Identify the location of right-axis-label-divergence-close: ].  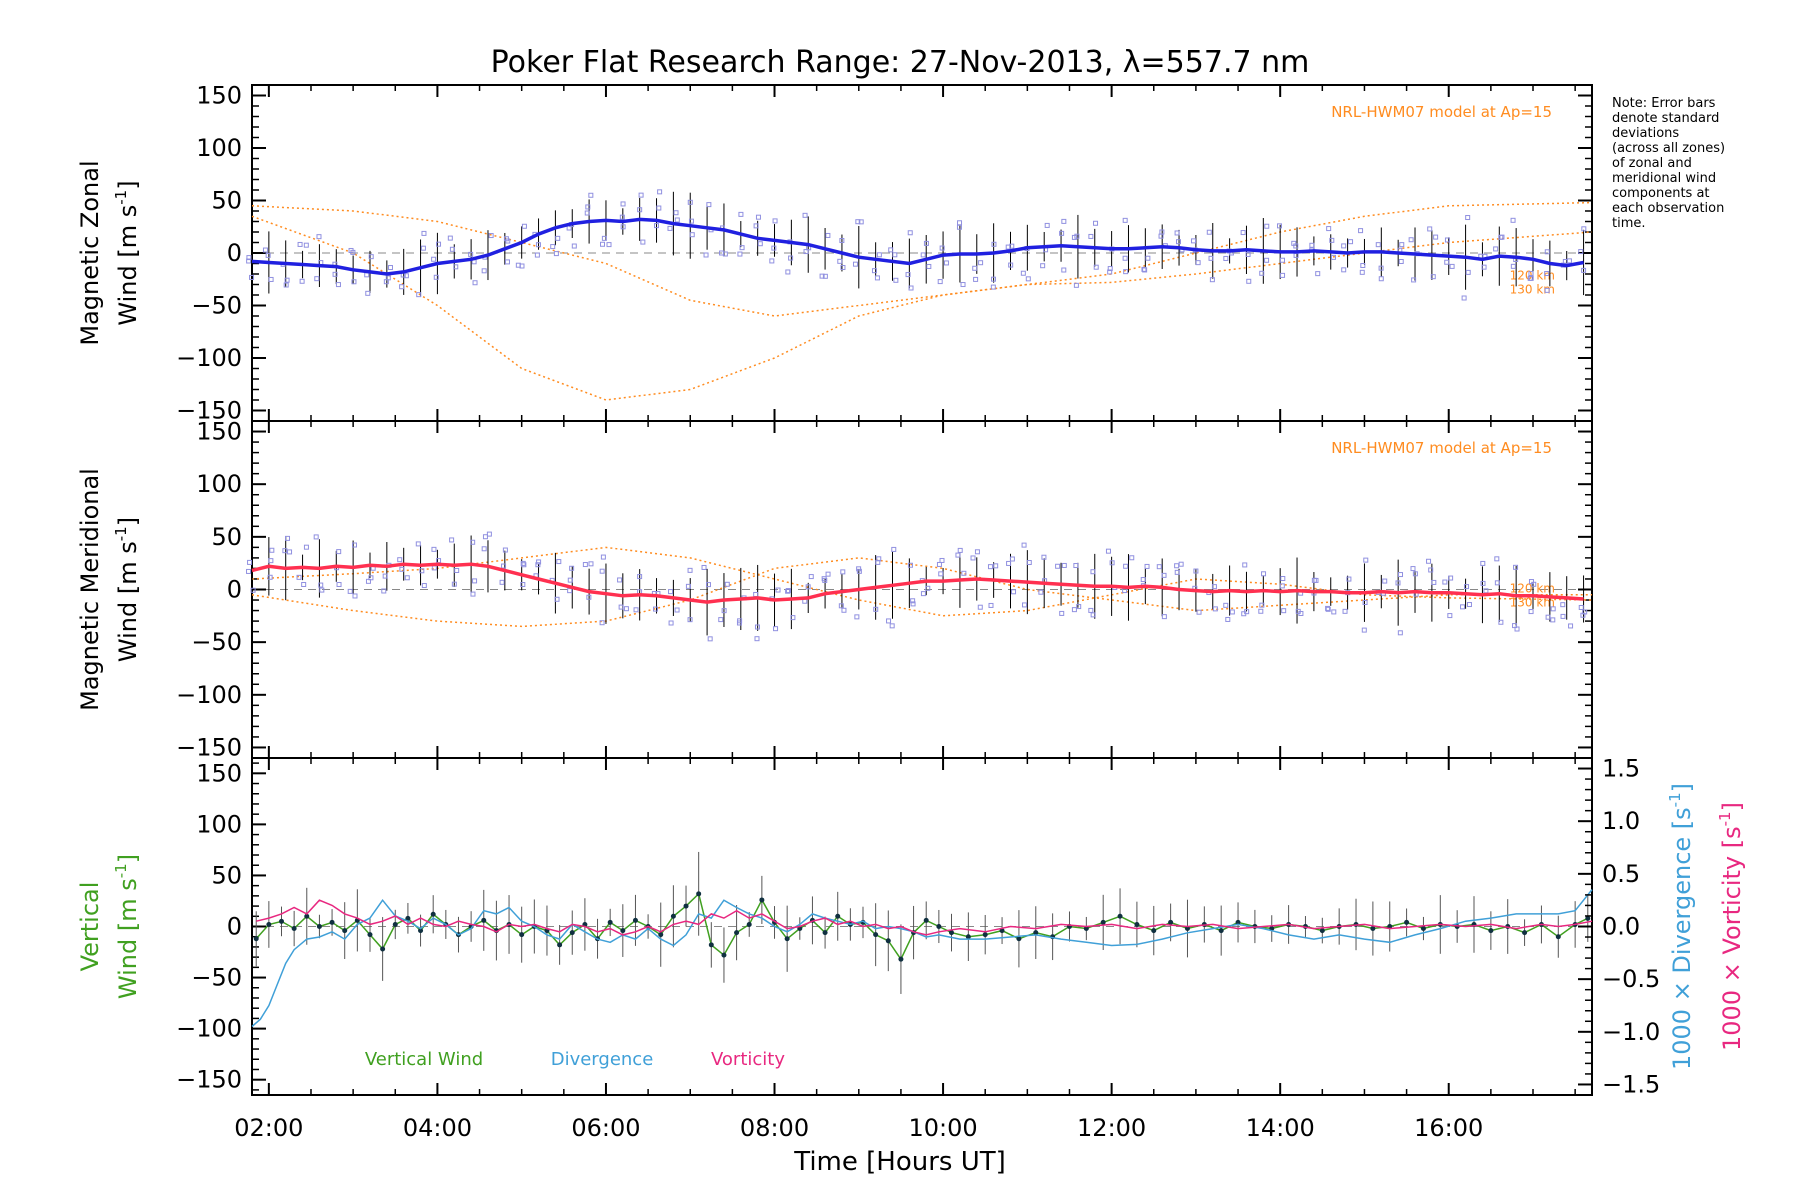
(1682, 787).